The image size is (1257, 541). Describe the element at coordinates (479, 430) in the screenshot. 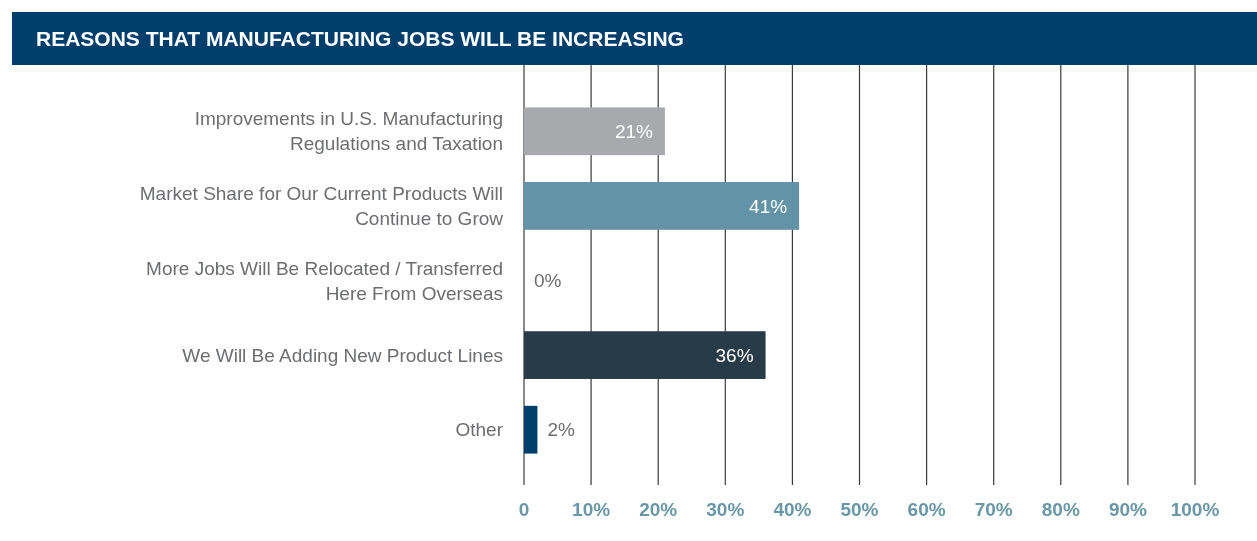

I see `y-tick-label: Other` at that location.